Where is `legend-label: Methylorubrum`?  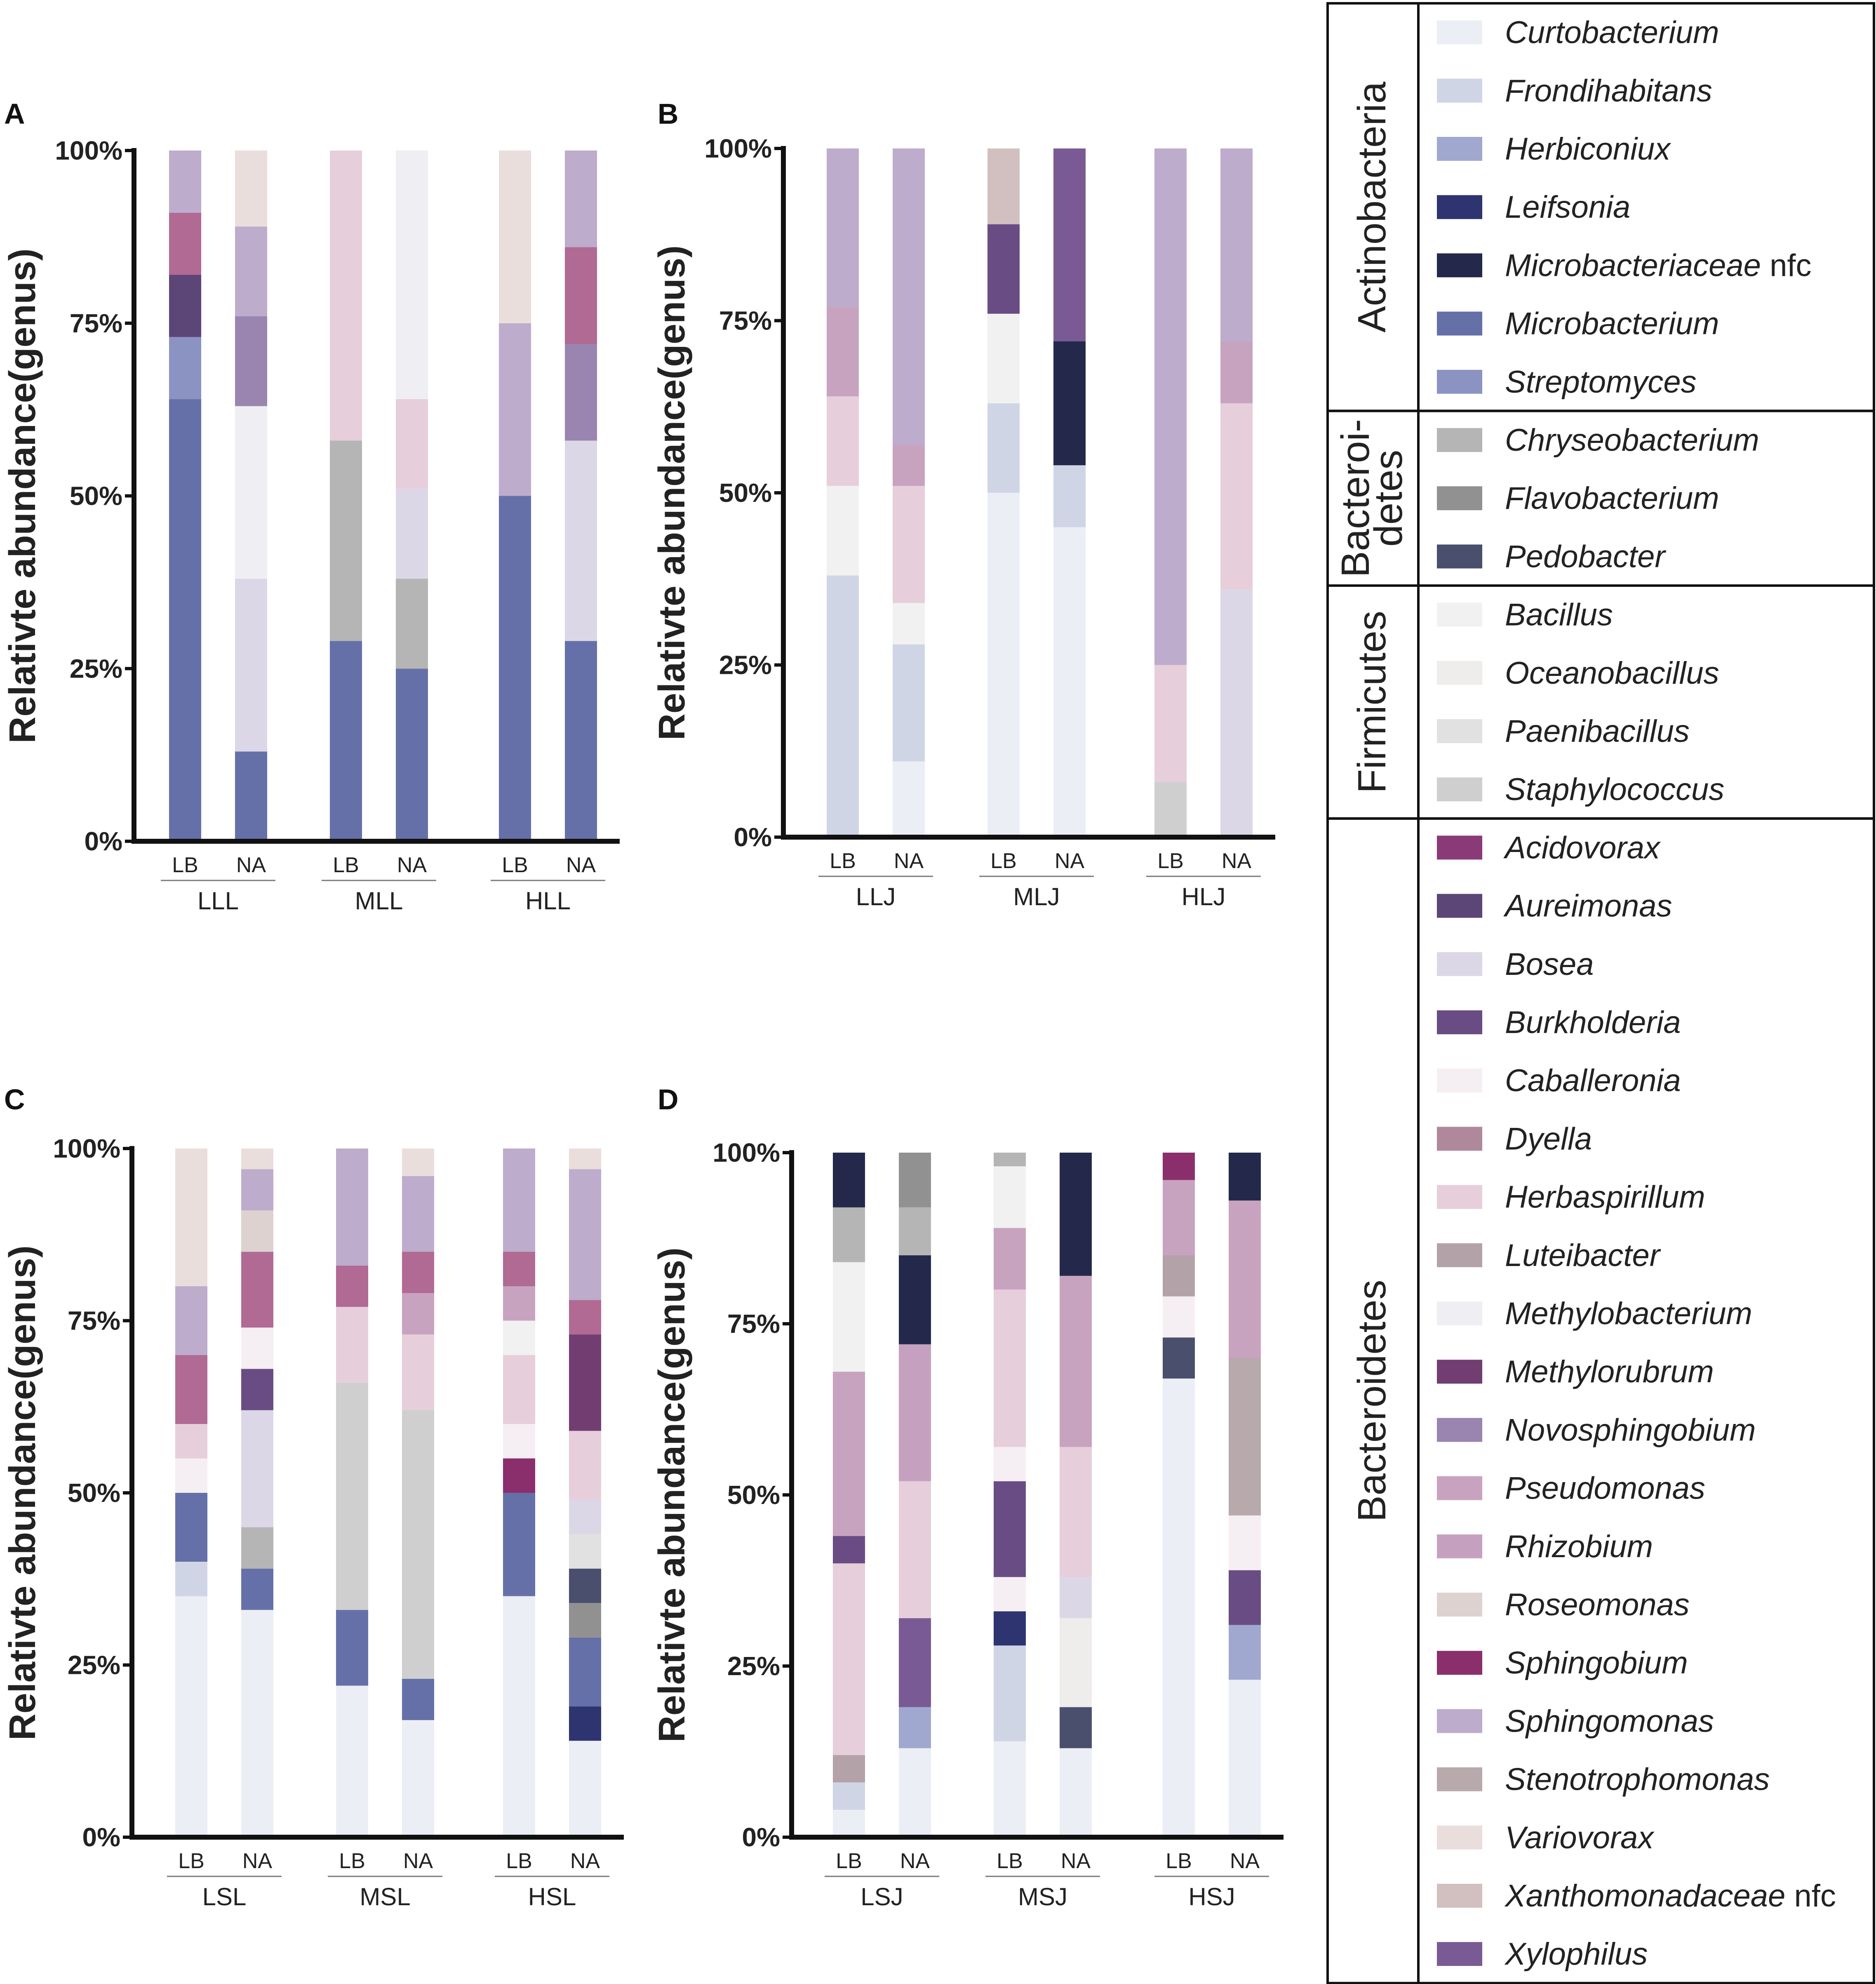 legend-label: Methylorubrum is located at coordinates (1609, 1371).